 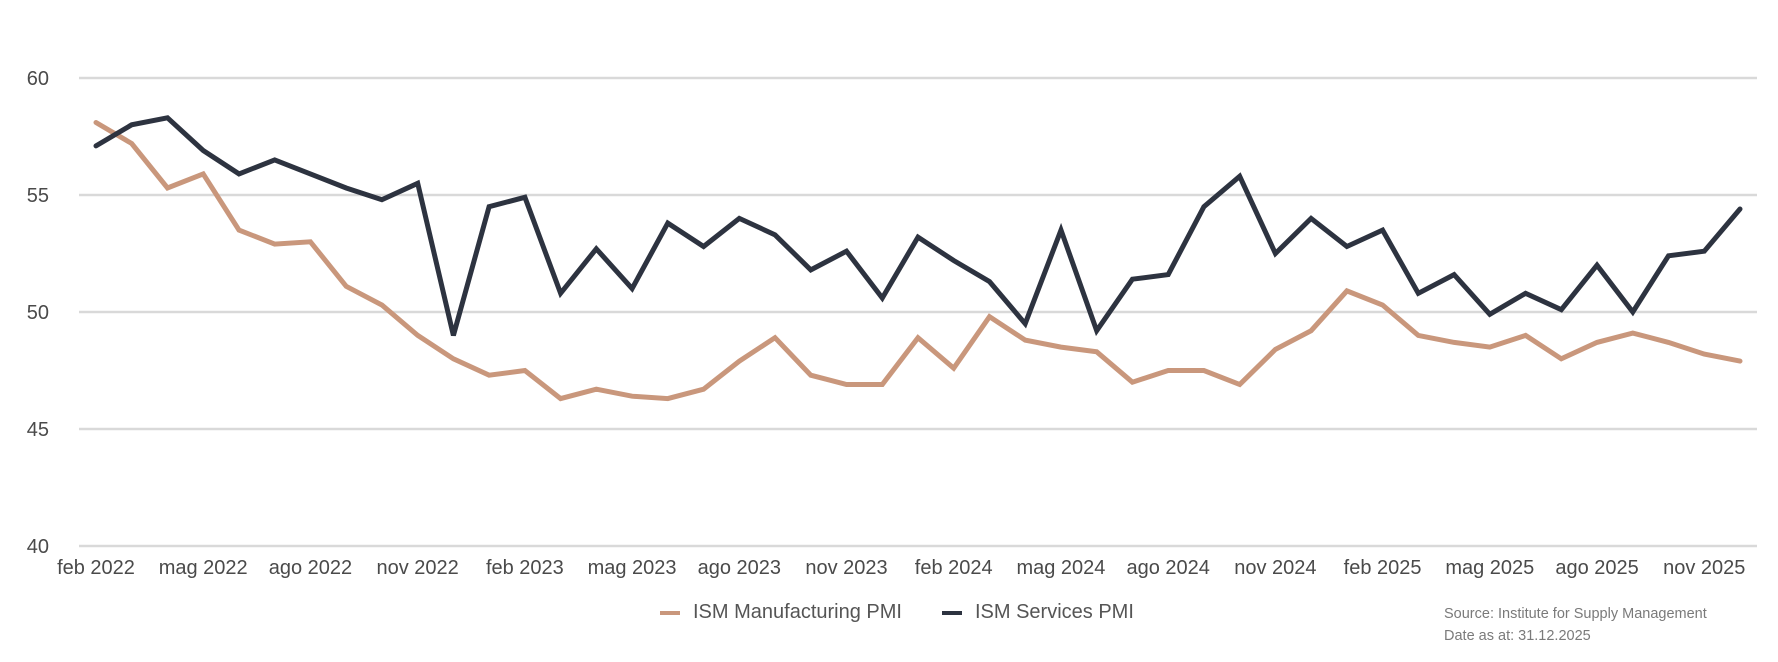 I want to click on legend-item-services: ISM Services PMI, so click(x=1037, y=612).